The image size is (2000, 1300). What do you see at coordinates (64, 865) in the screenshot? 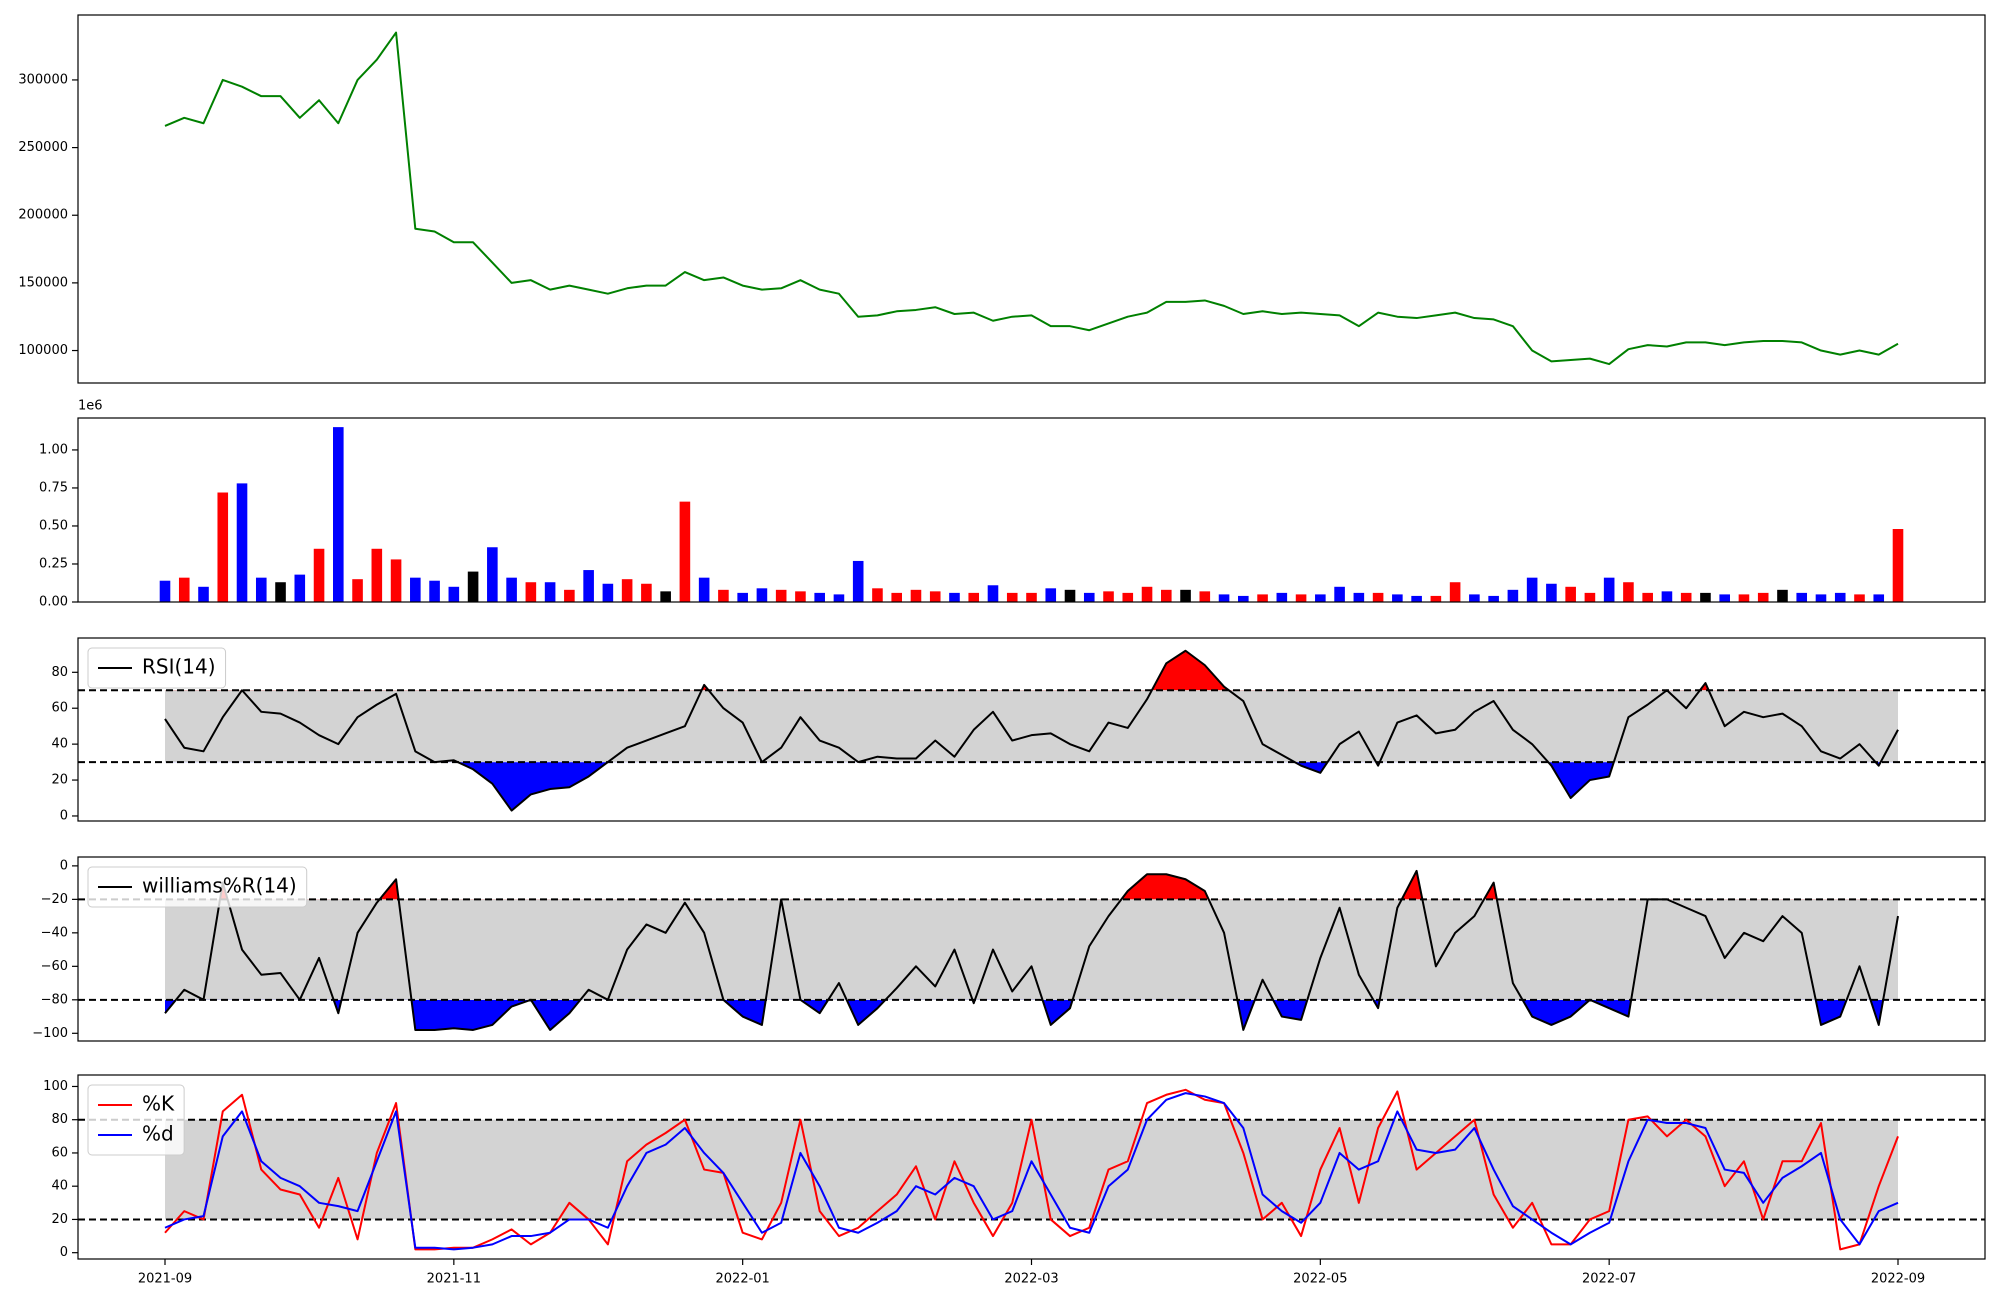
I see `y-tick-label: 0` at bounding box center [64, 865].